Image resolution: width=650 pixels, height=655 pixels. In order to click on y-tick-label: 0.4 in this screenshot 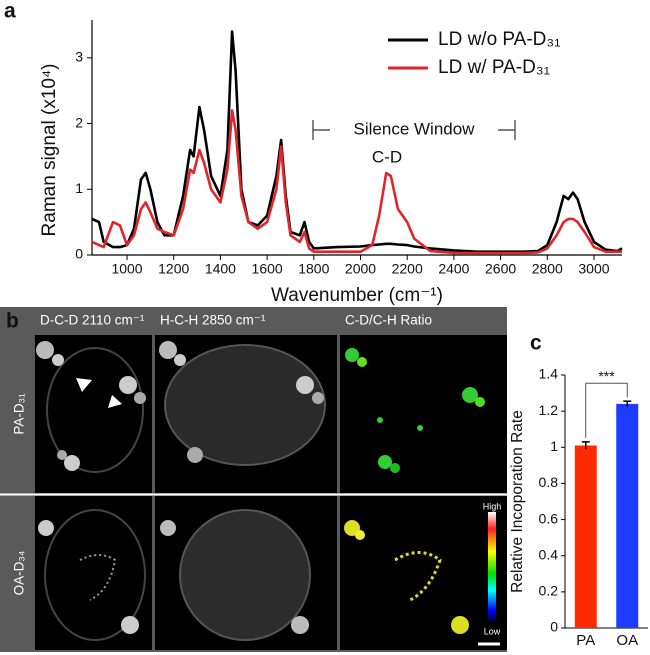, I will do `click(549, 554)`.